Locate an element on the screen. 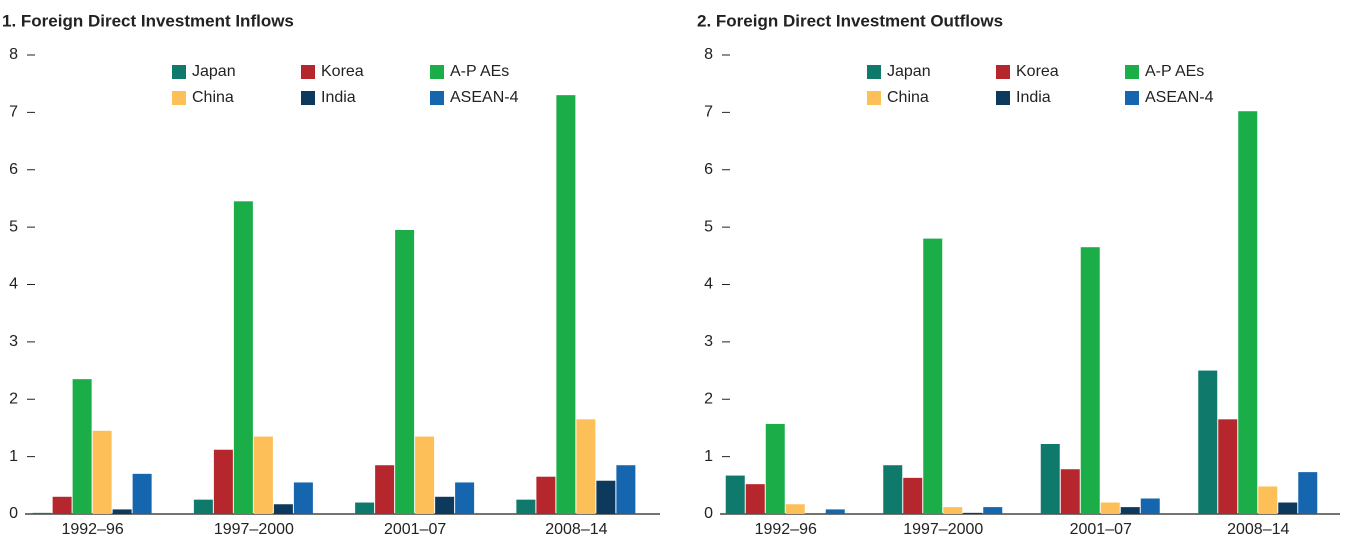 The image size is (1355, 541). chart-title: 1. Foreign Direct Investment Inflows is located at coordinates (148, 20).